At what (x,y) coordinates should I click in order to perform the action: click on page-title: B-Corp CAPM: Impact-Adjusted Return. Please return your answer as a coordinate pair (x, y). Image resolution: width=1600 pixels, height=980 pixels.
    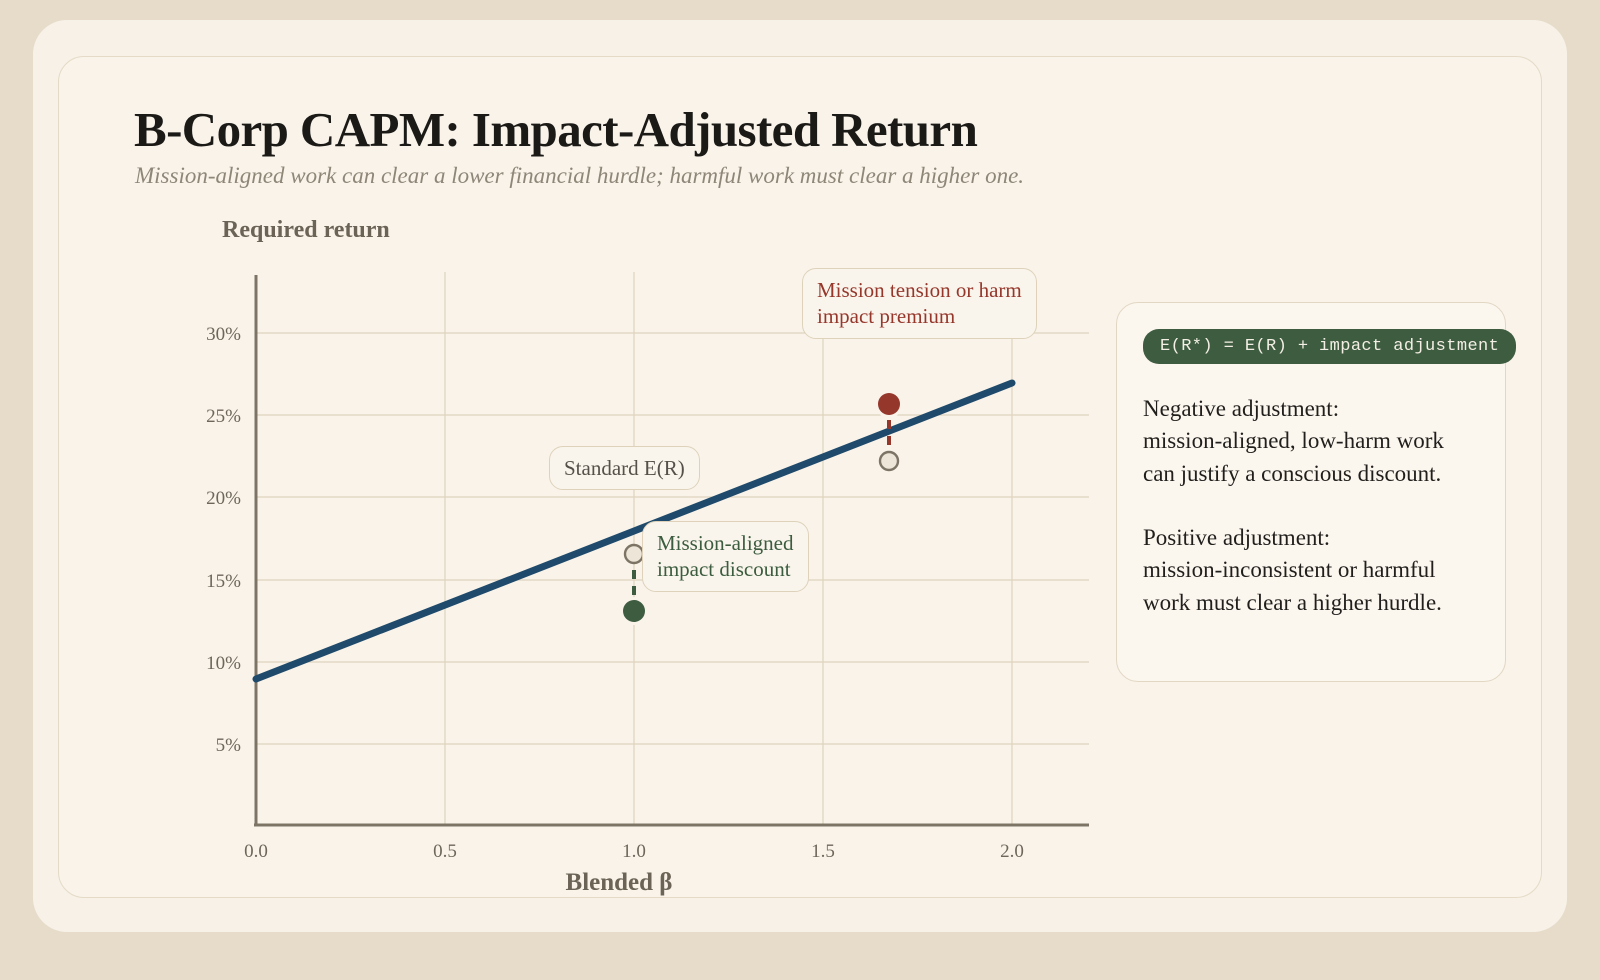
    Looking at the image, I should click on (556, 129).